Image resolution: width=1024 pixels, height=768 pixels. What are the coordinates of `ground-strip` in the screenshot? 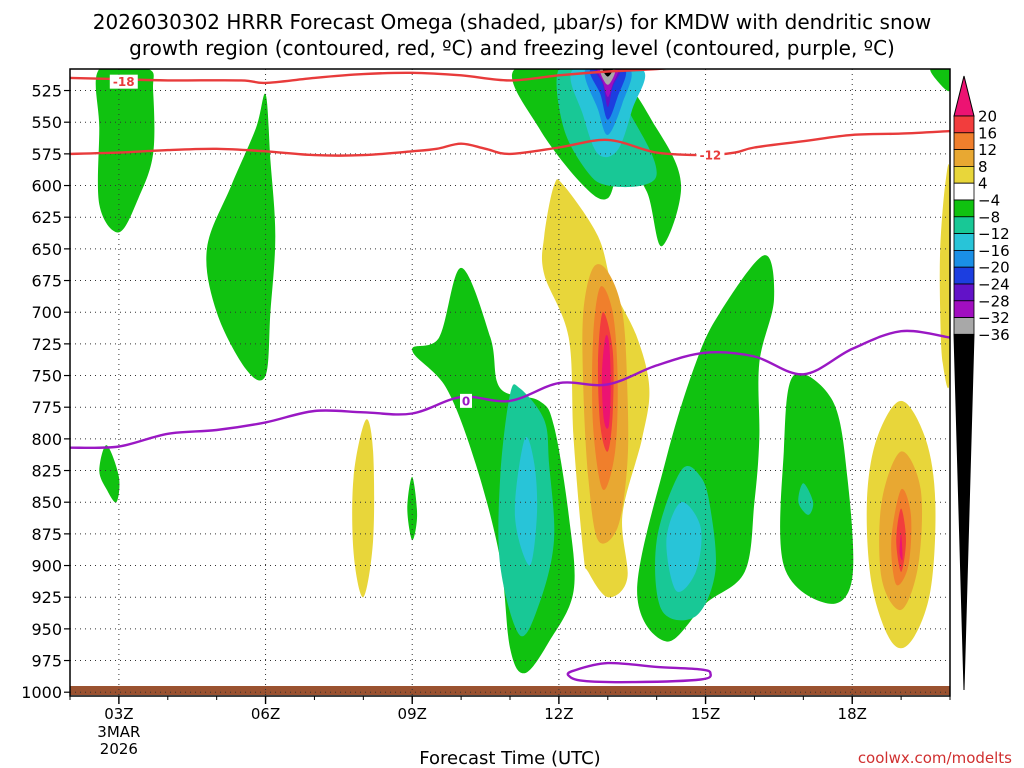 It's located at (510, 690).